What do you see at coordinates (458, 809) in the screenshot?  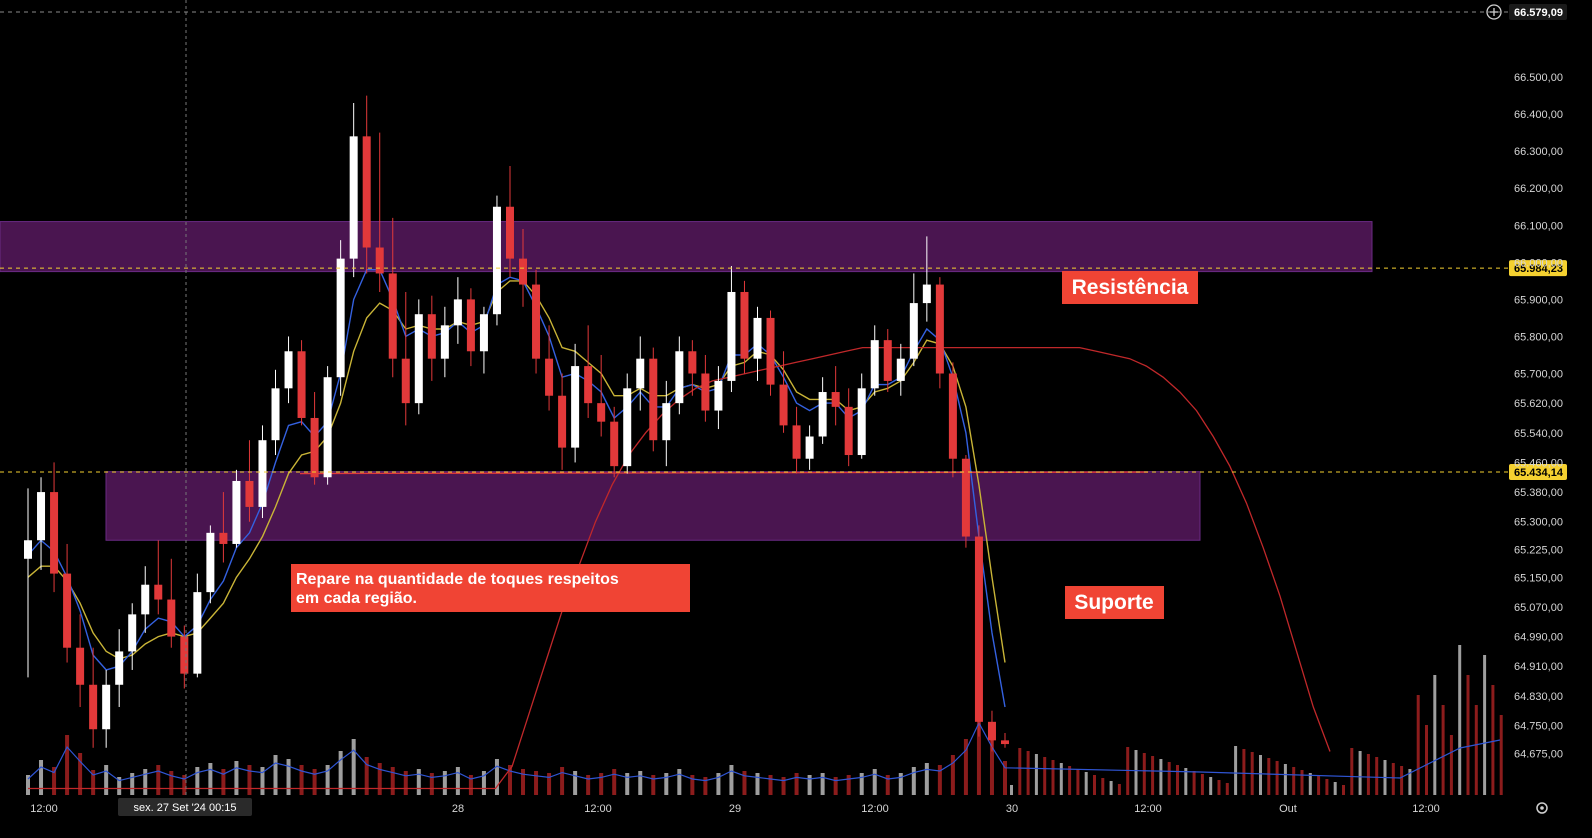 I see `x-tick-label: 28` at bounding box center [458, 809].